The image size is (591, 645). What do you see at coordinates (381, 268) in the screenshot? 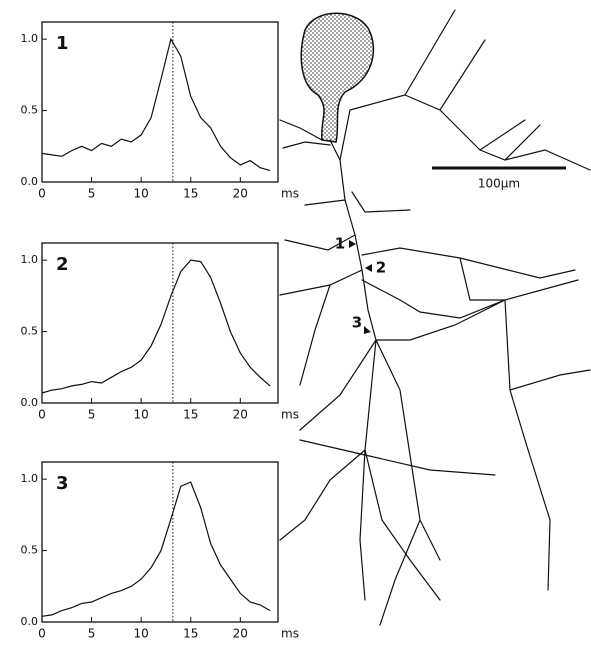
I see `site-label: 2` at bounding box center [381, 268].